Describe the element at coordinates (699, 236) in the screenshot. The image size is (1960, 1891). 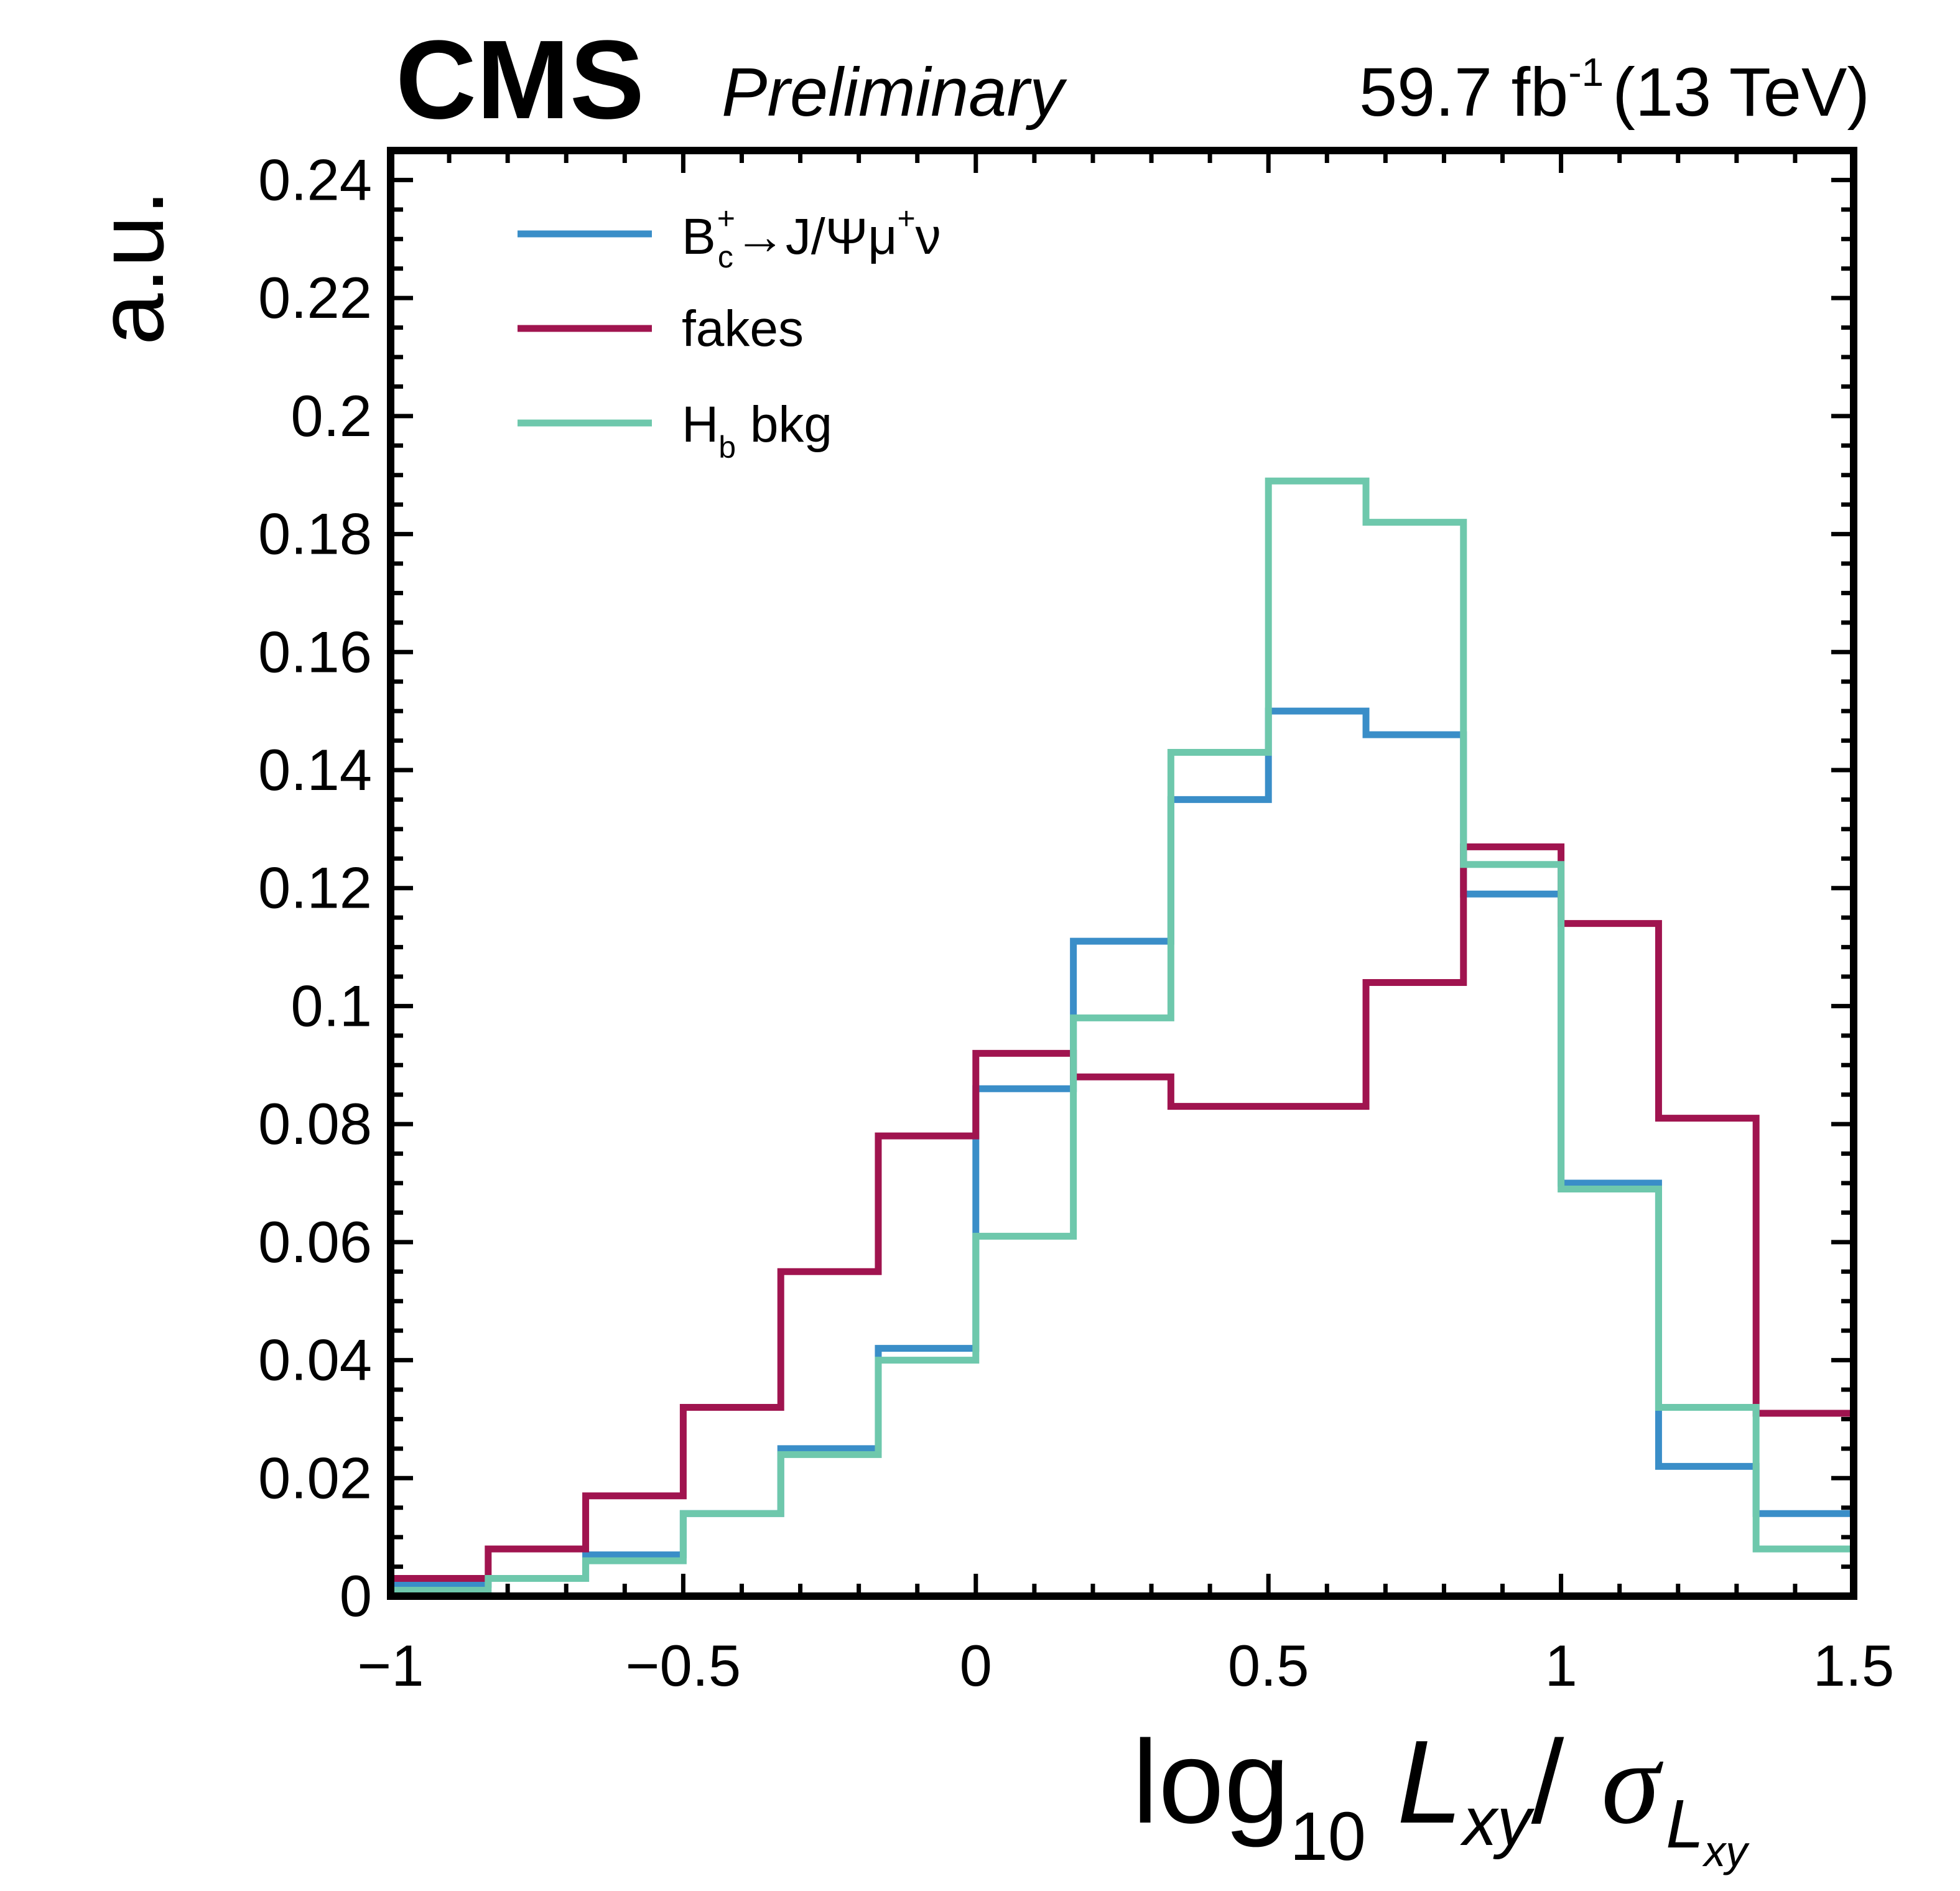
I see `legend-signal-base: B` at that location.